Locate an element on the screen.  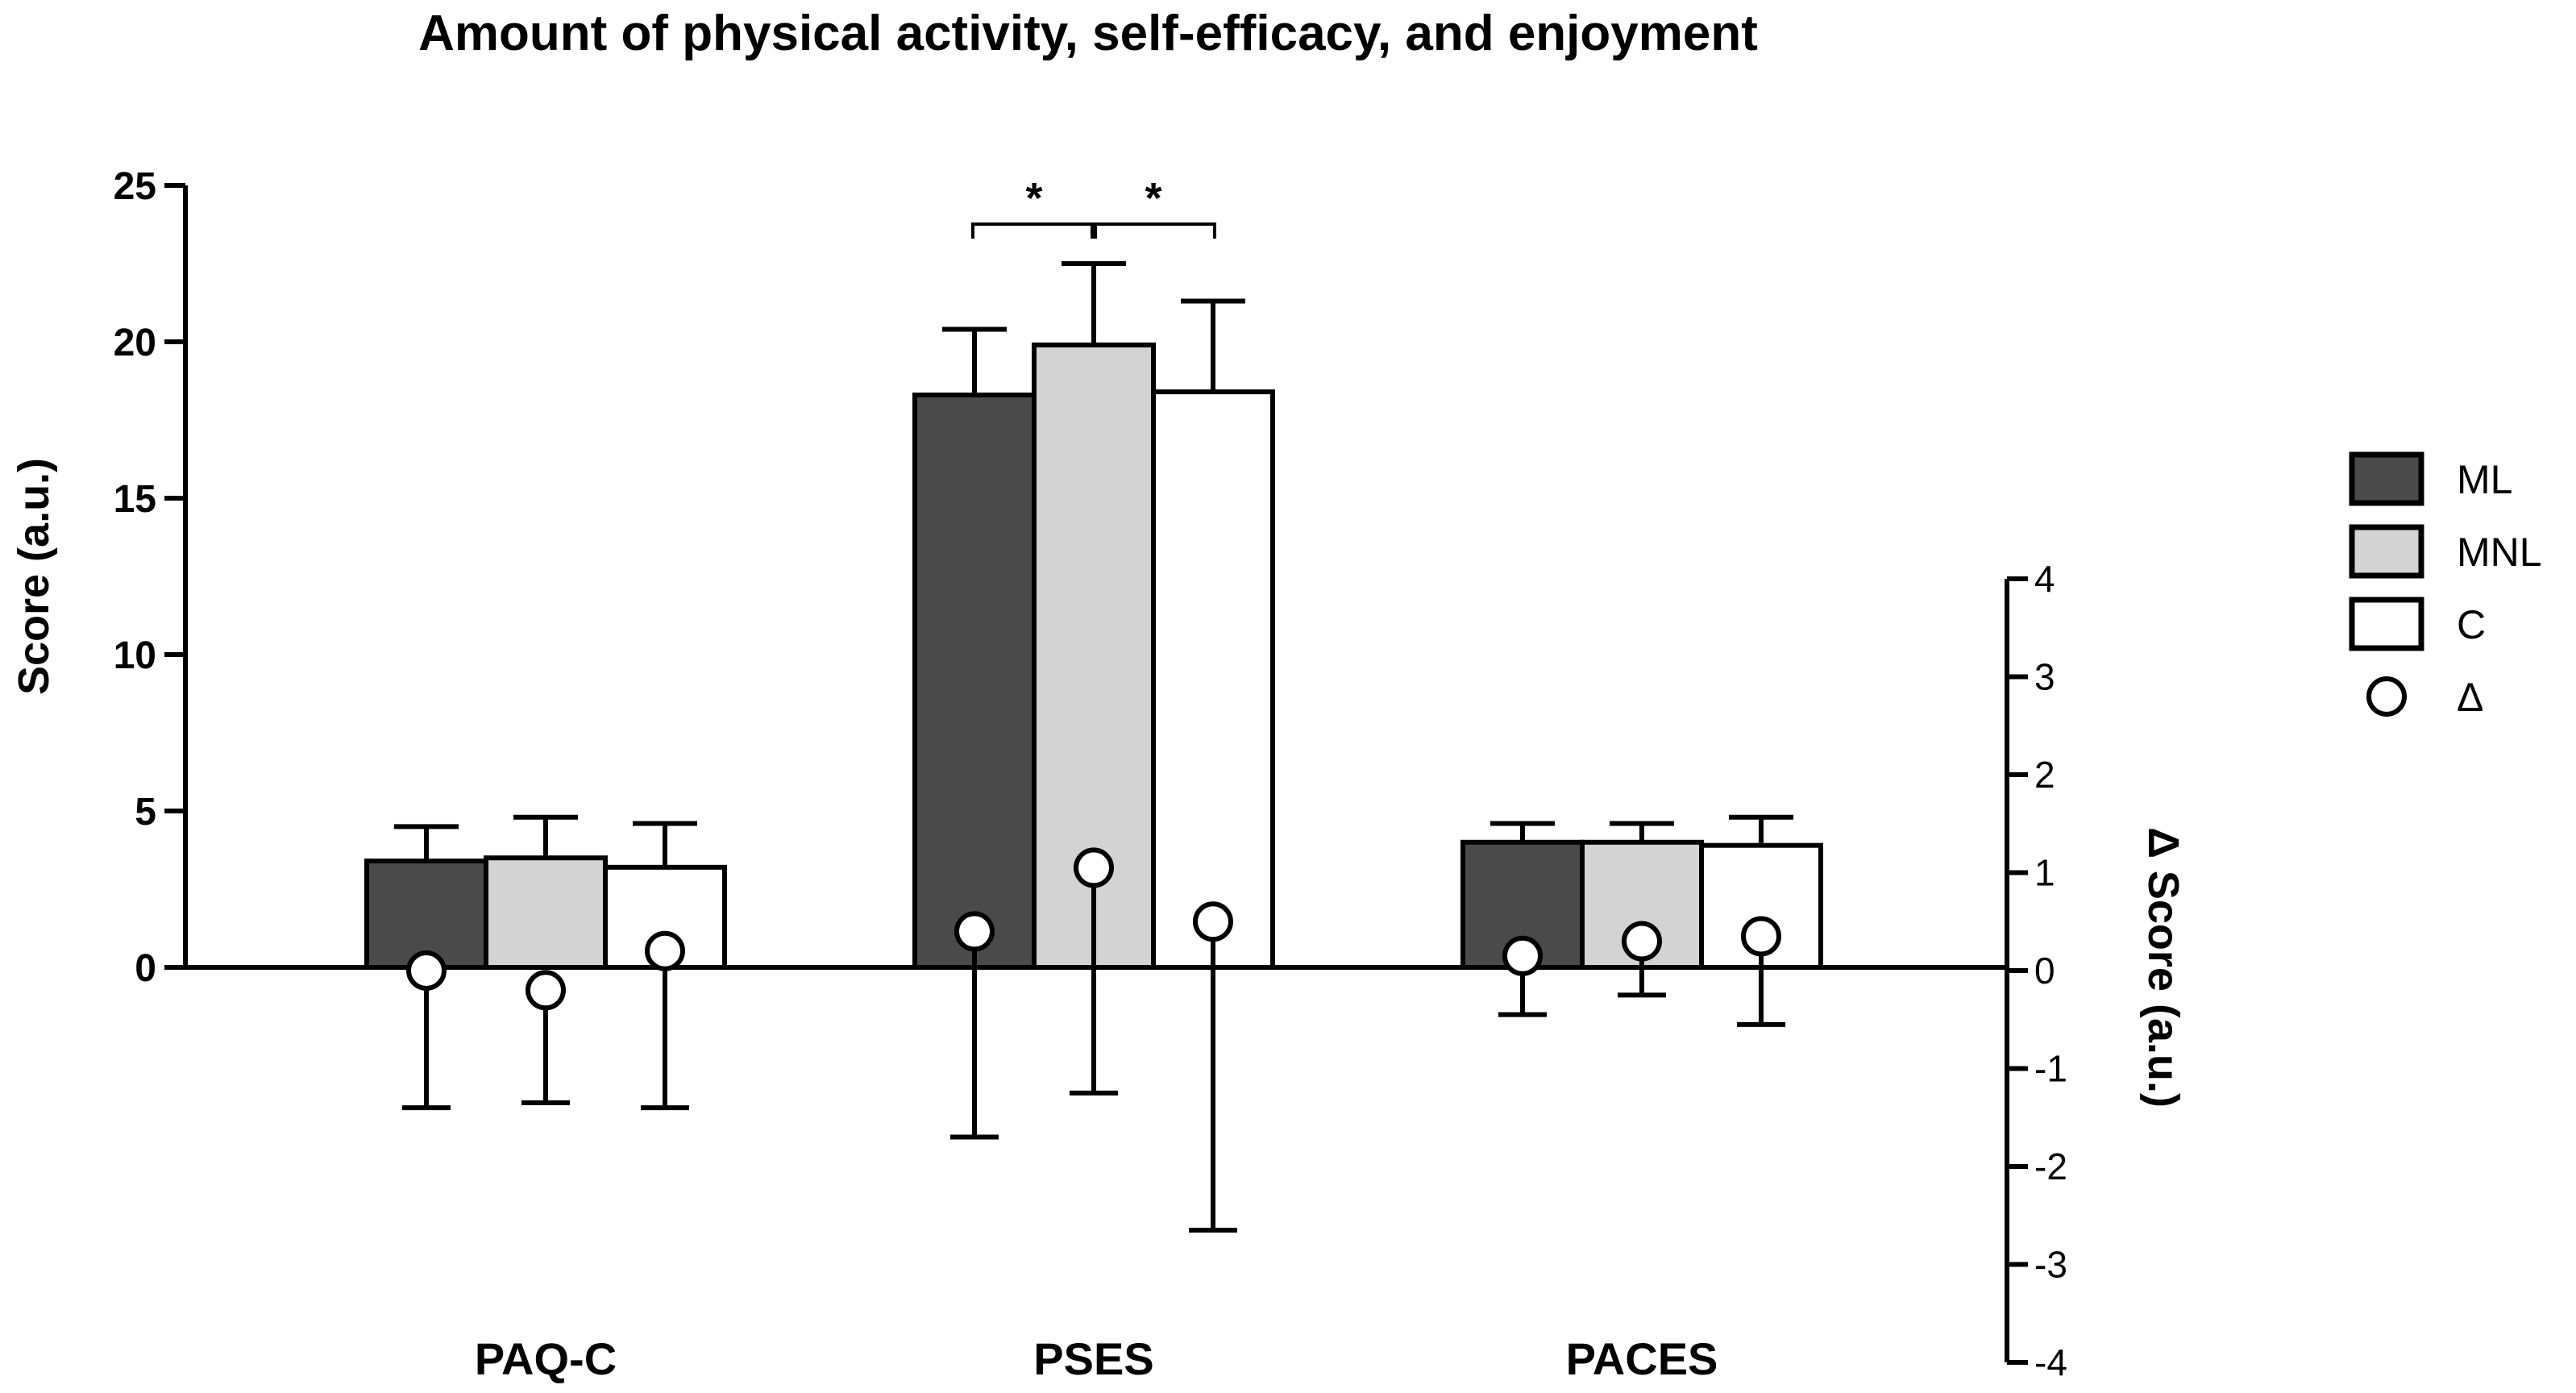
right-tick-label: -2 is located at coordinates (2050, 1166).